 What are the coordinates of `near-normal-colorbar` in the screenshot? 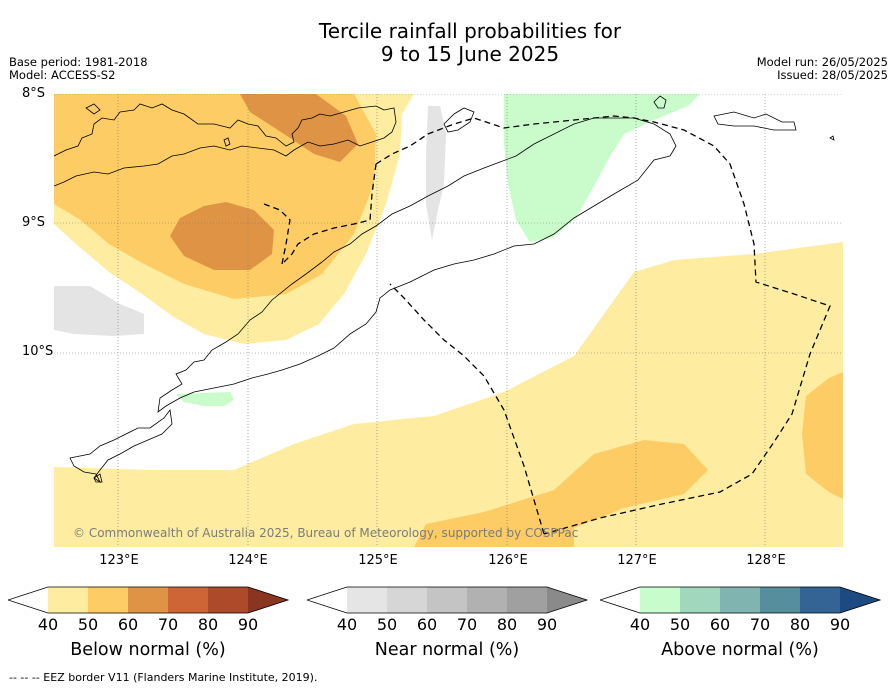 It's located at (448, 600).